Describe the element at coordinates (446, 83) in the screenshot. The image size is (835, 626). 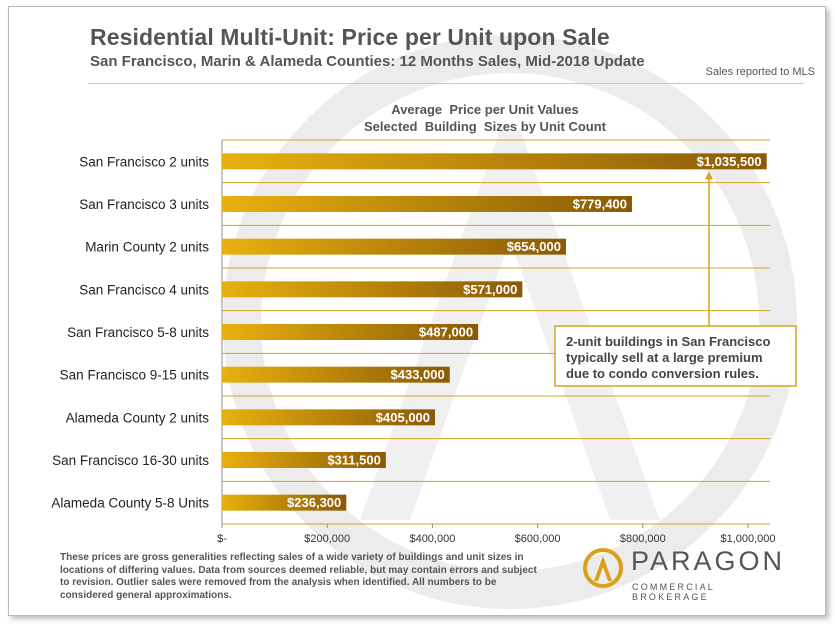
I see `title-divider` at that location.